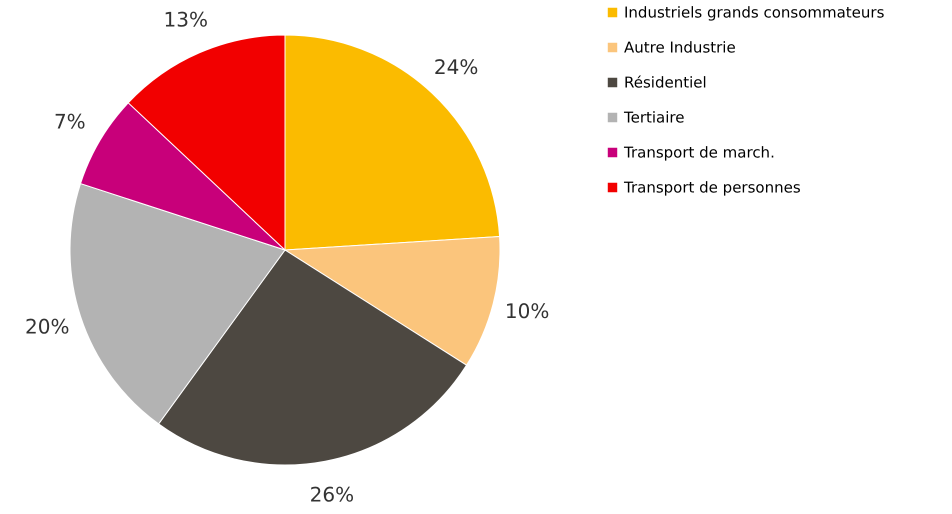  Describe the element at coordinates (712, 187) in the screenshot. I see `legend-label: Transport de personnes` at that location.